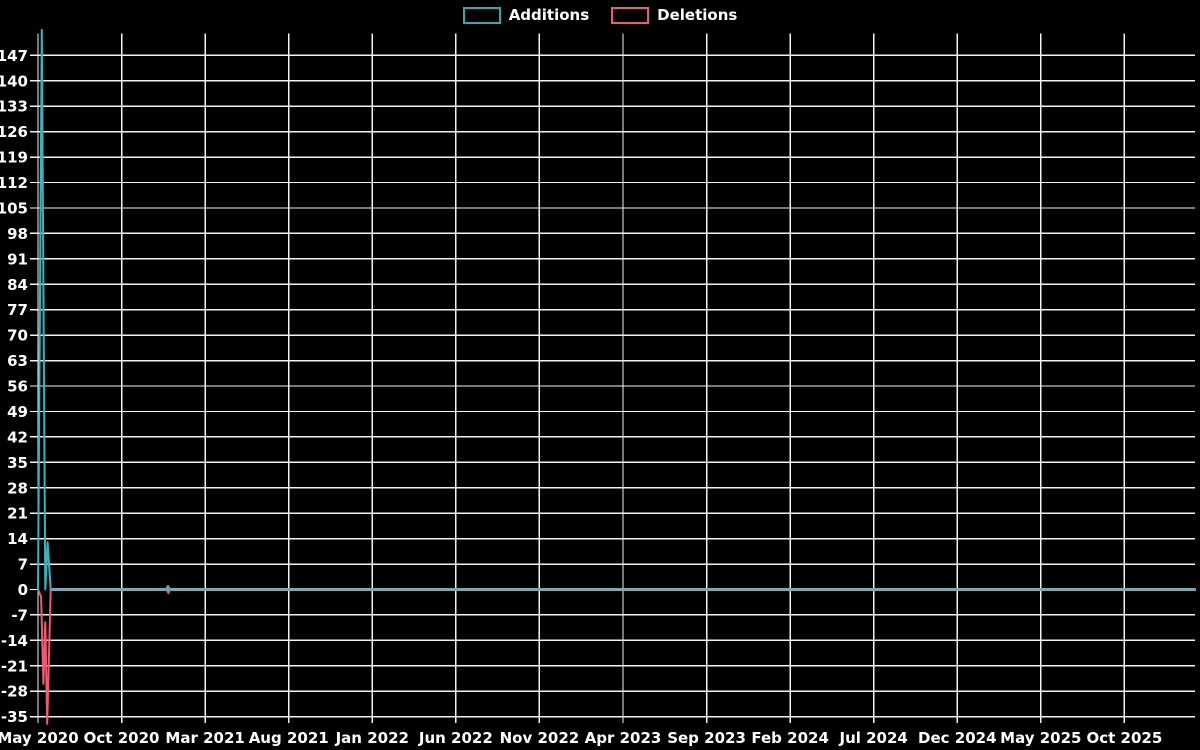 Image resolution: width=1200 pixels, height=750 pixels. Describe the element at coordinates (14, 81) in the screenshot. I see `y-tick-label: 140` at that location.